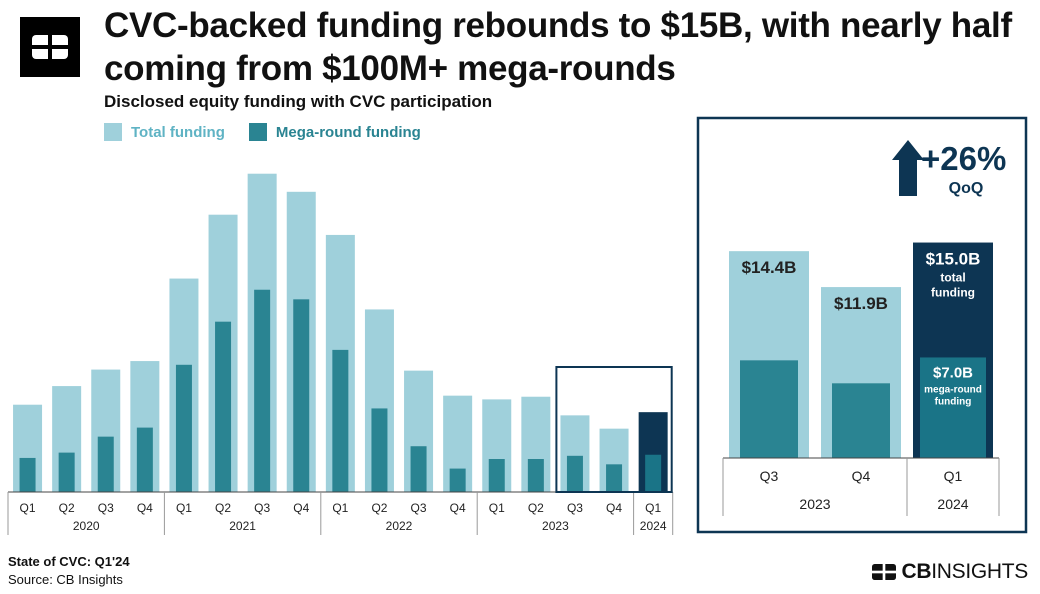 Image resolution: width=1040 pixels, height=594 pixels. Describe the element at coordinates (916, 571) in the screenshot. I see `brand-name-prefix: CB` at that location.